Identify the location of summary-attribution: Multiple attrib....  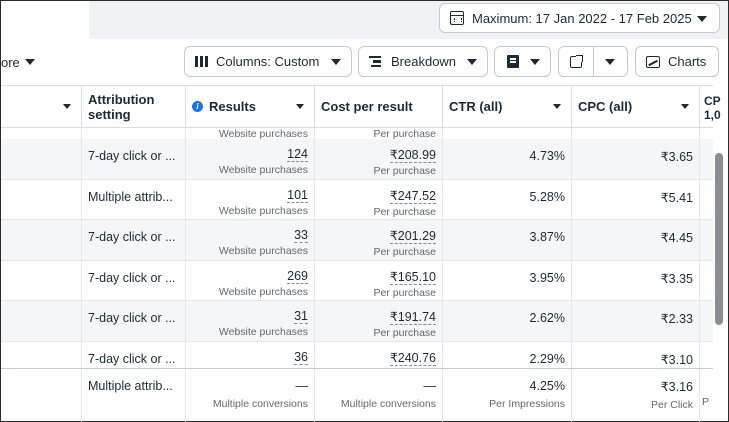
(134, 395).